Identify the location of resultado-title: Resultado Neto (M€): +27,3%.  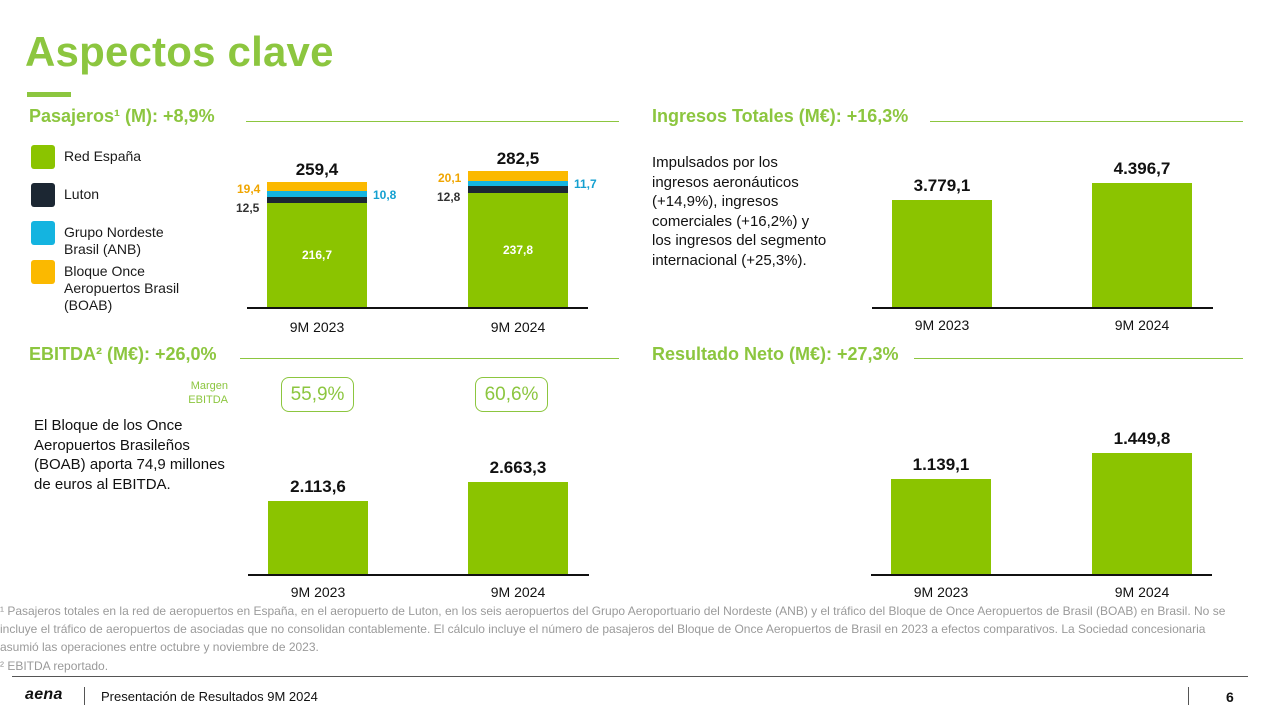
(775, 354).